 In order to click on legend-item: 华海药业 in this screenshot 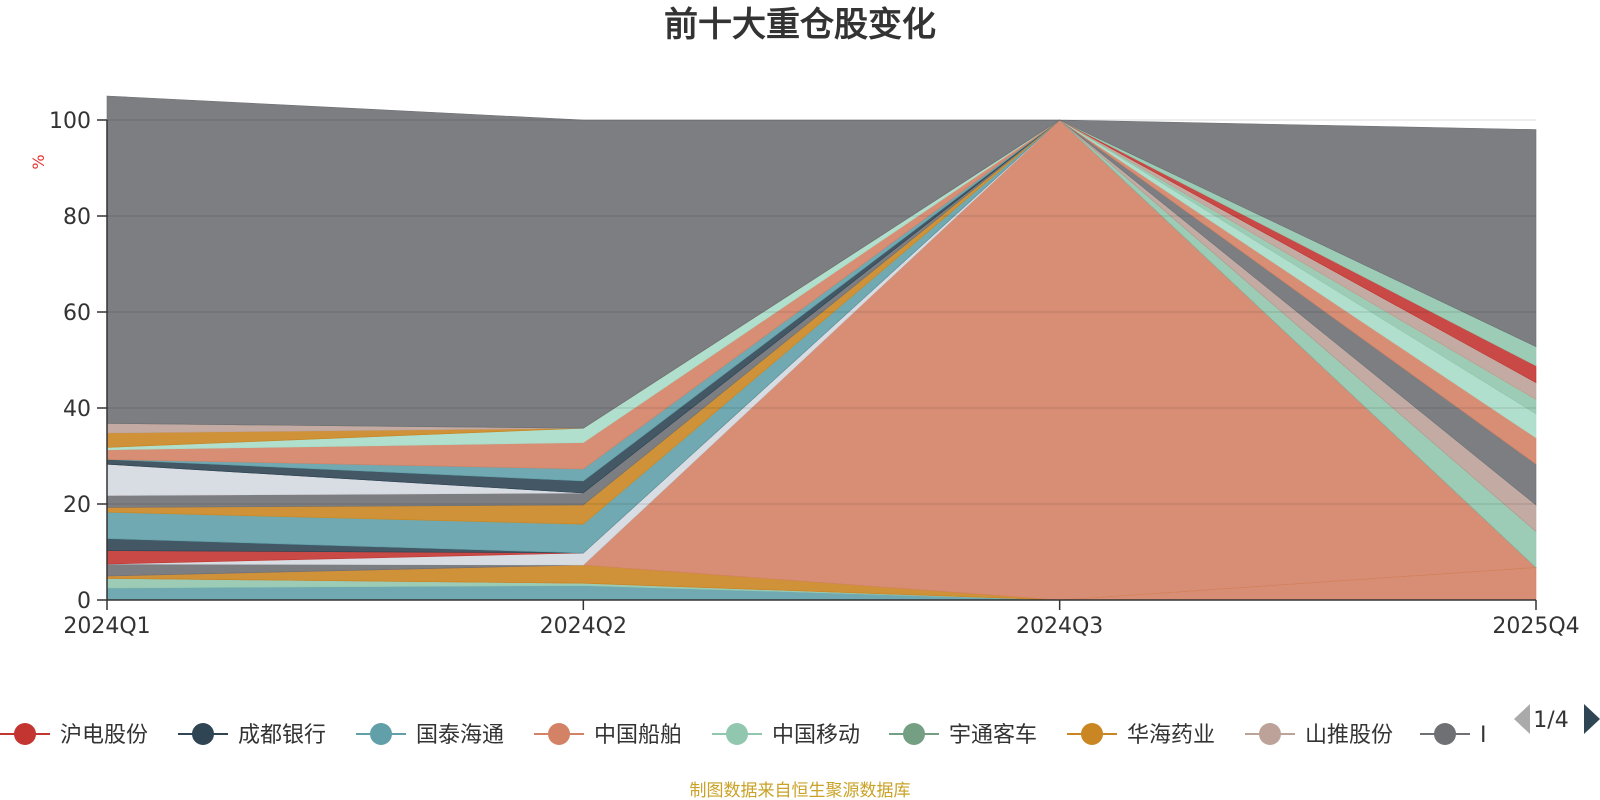, I will do `click(1141, 735)`.